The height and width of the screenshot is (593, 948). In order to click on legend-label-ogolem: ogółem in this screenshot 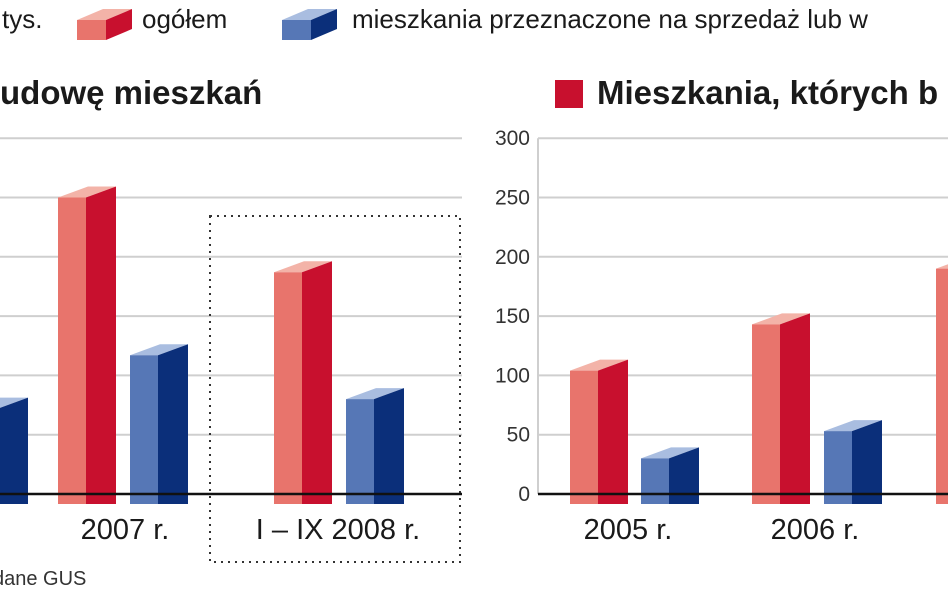, I will do `click(185, 19)`.